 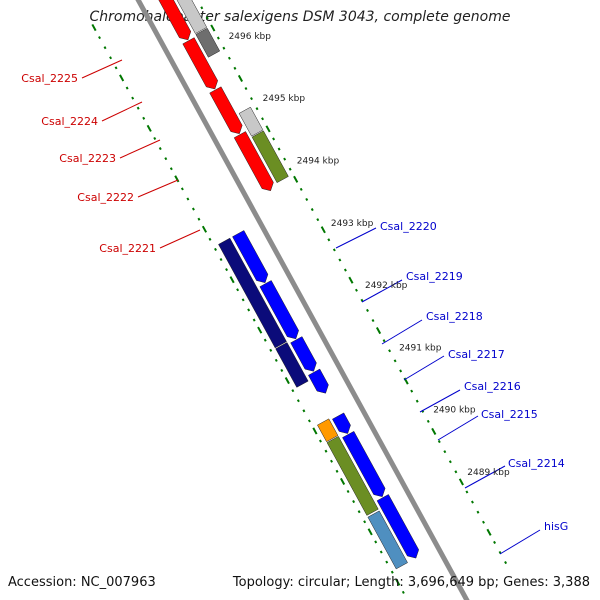 What do you see at coordinates (352, 224) in the screenshot?
I see `tick-label: 2493 kbp` at bounding box center [352, 224].